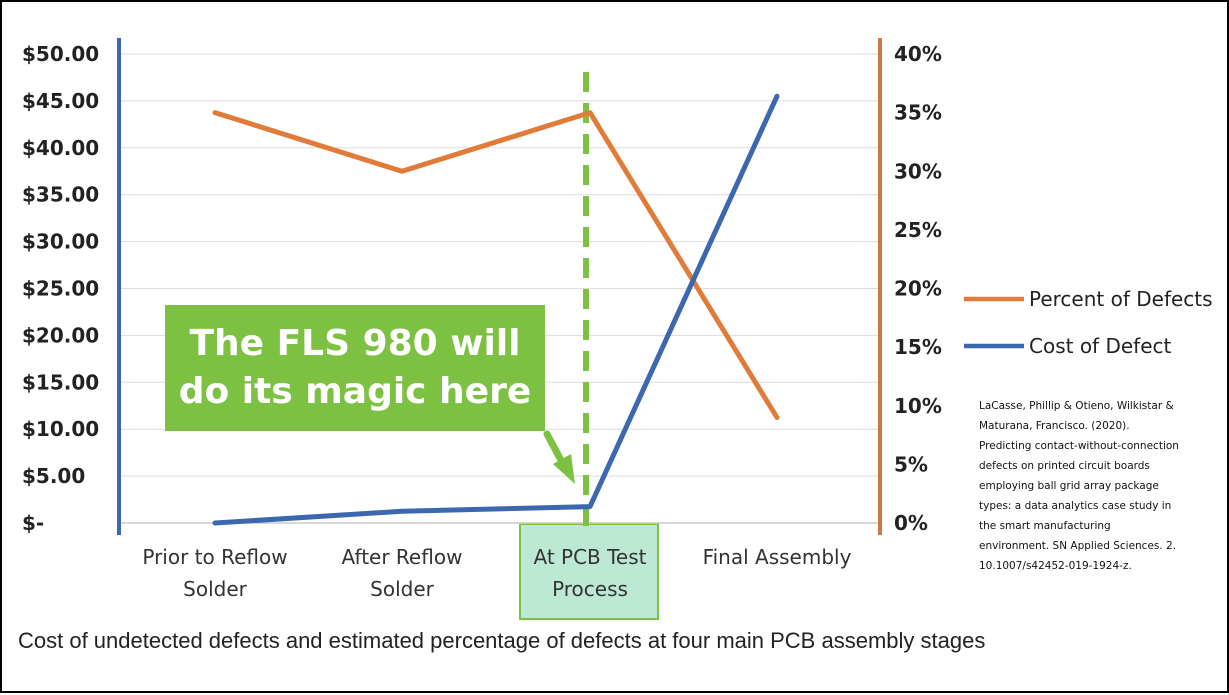 The width and height of the screenshot is (1229, 695). I want to click on x-category-label: Prior to Reflow Solder, so click(214, 573).